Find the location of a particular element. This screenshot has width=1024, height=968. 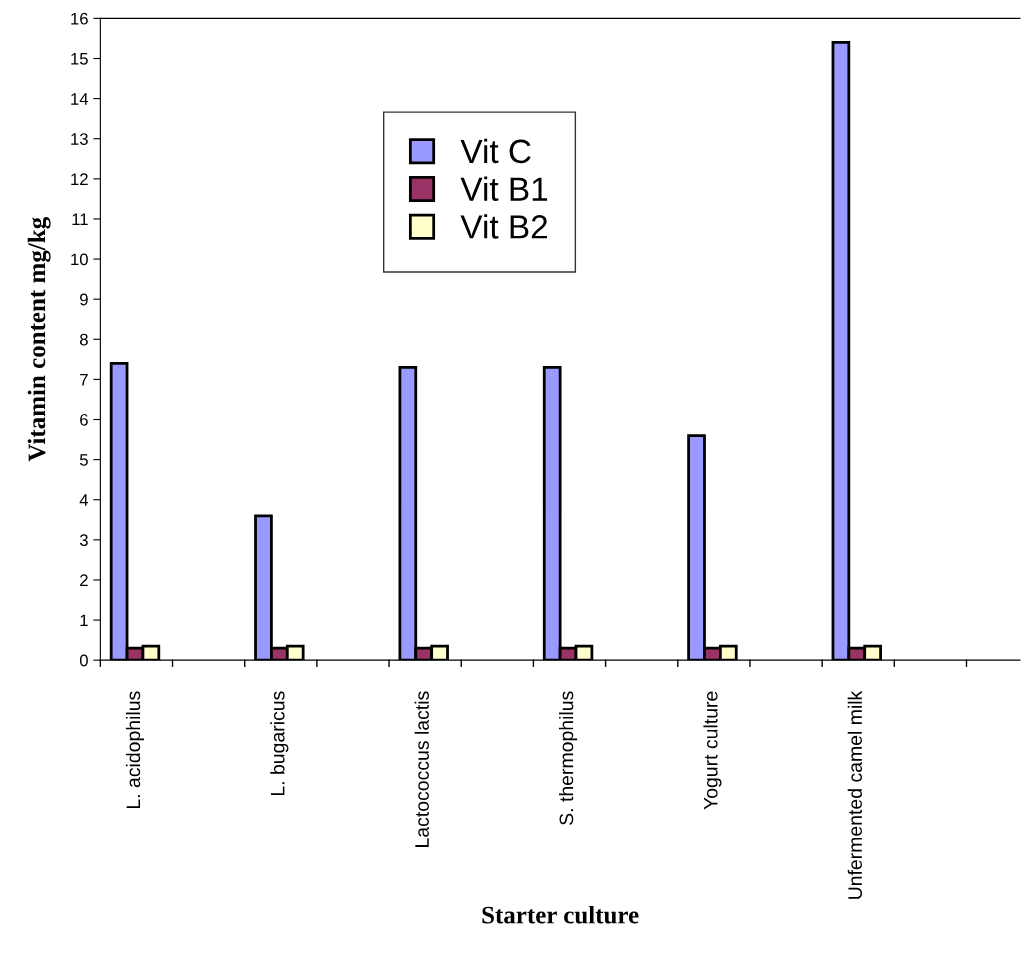

y-tick-label: 13 is located at coordinates (79, 139).